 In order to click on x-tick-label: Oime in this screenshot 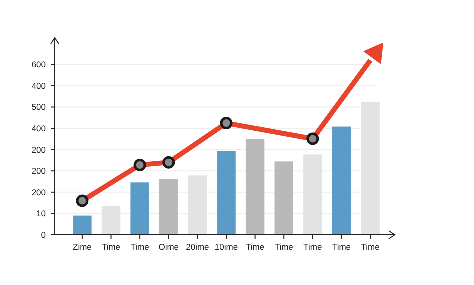, I will do `click(169, 247)`.